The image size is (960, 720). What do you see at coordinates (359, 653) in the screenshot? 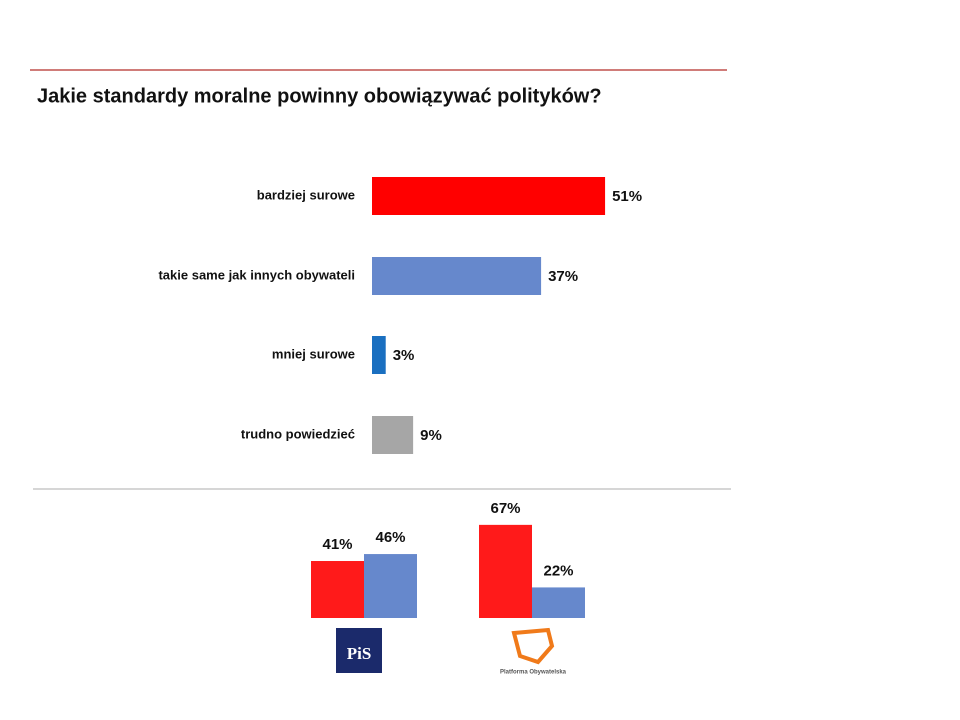
I see `category-label: PiS` at bounding box center [359, 653].